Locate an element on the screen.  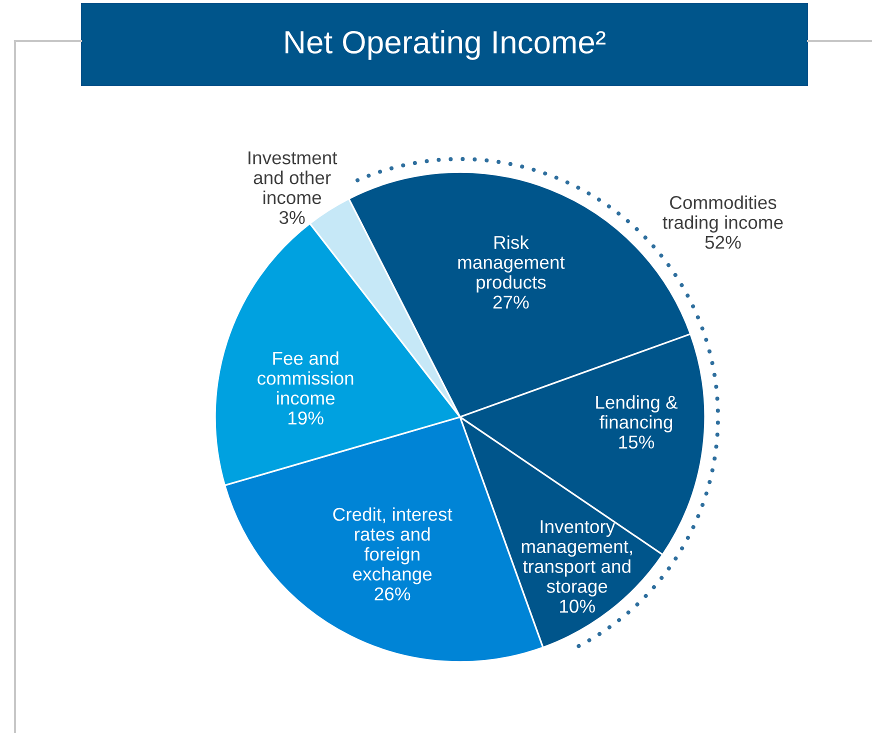
data-label: 27% is located at coordinates (511, 302).